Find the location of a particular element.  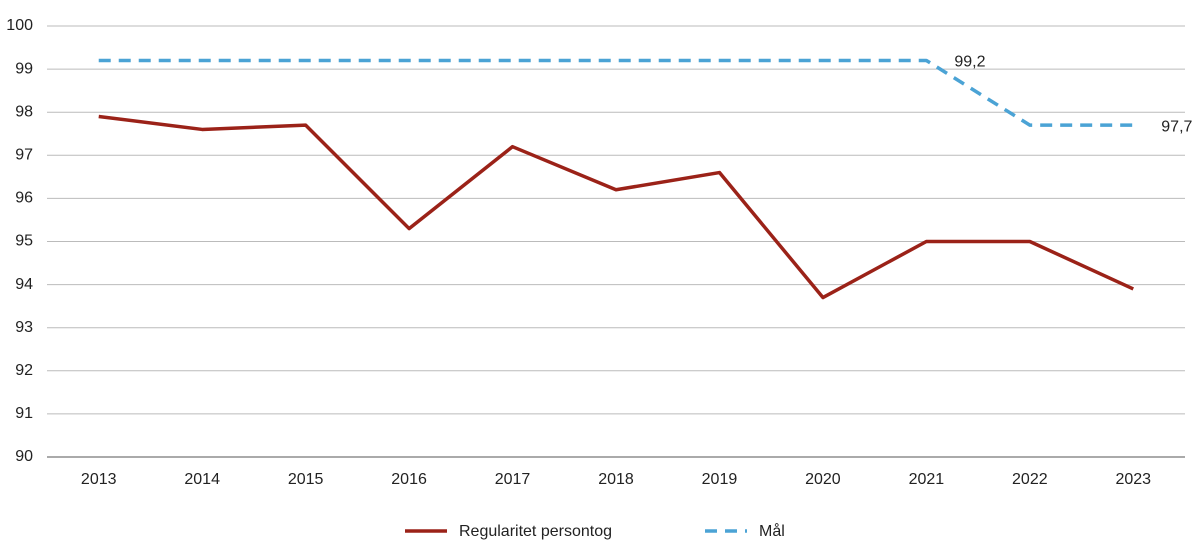

x-tick-label: 2016 is located at coordinates (409, 479).